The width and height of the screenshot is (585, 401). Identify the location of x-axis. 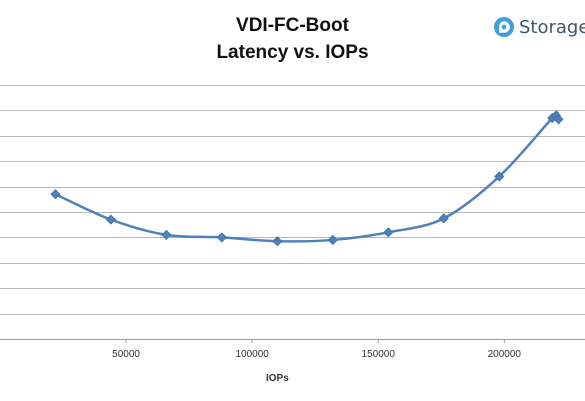
(292, 341).